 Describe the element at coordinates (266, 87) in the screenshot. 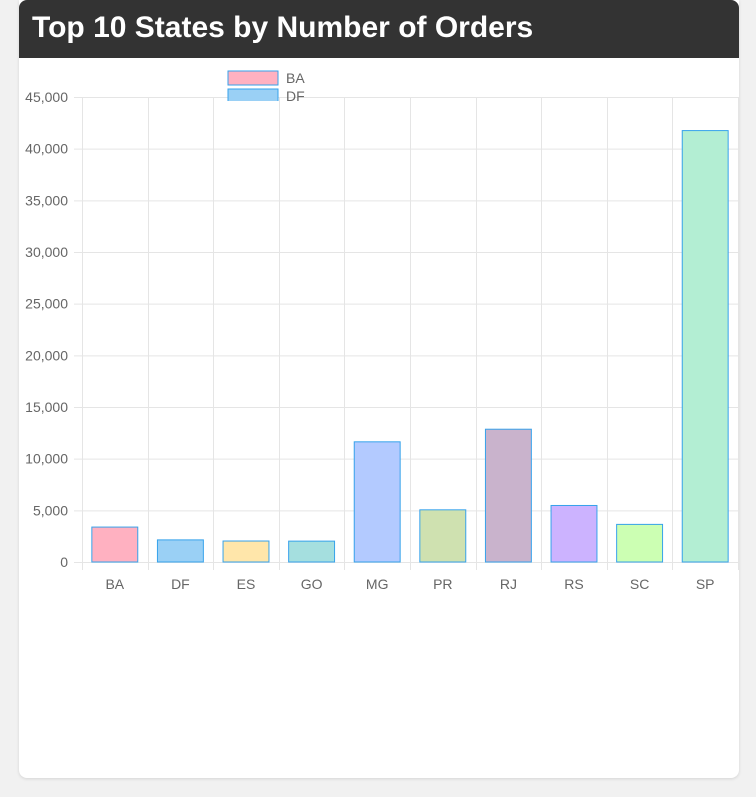

I see `legend: BA DF` at that location.